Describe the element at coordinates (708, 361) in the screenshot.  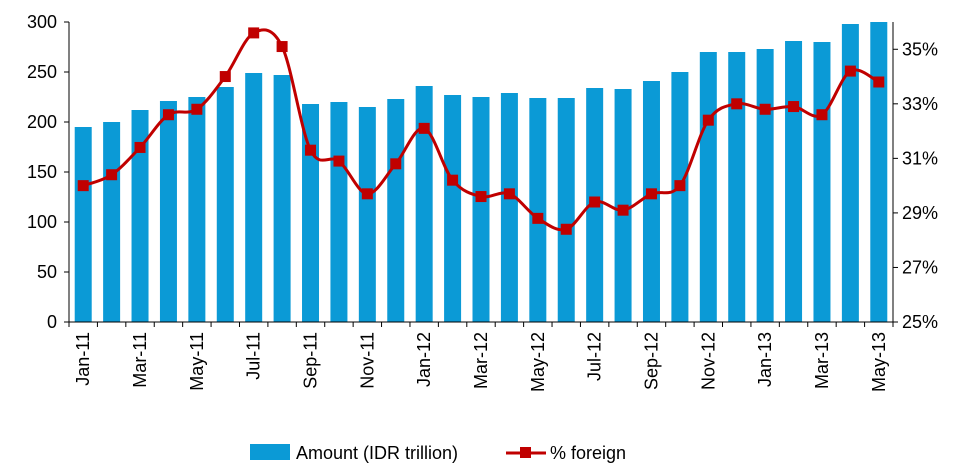
I see `x-tick-label: Nov-12` at that location.